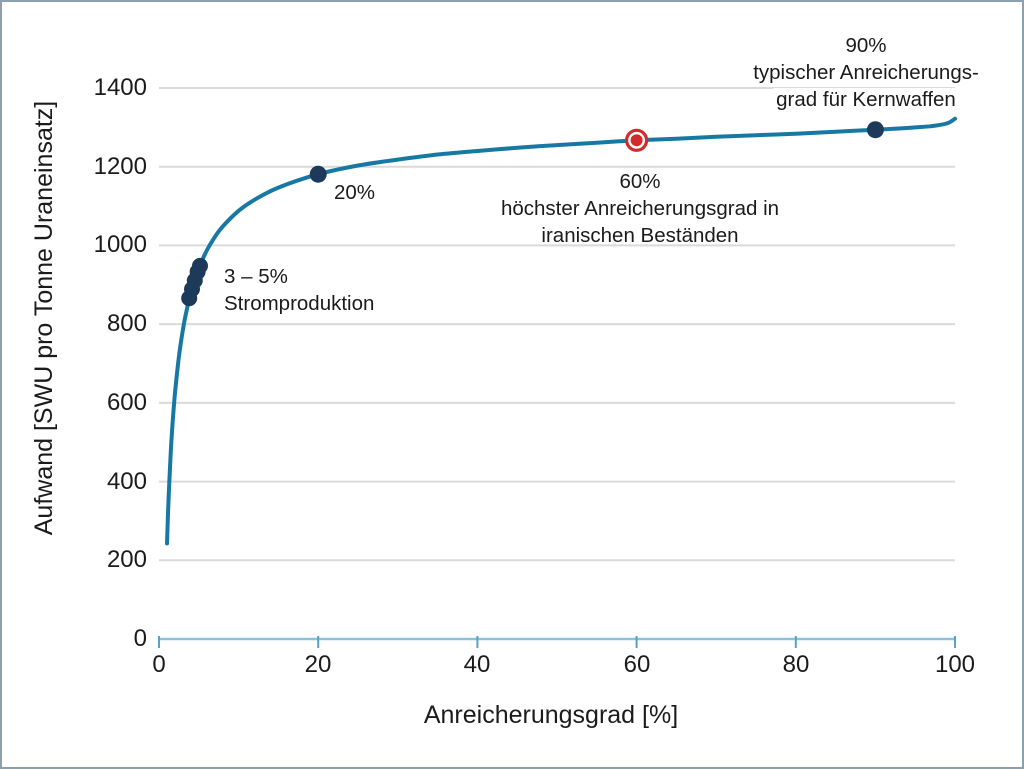 The image size is (1024, 769). I want to click on annotation-line: 20%, so click(355, 192).